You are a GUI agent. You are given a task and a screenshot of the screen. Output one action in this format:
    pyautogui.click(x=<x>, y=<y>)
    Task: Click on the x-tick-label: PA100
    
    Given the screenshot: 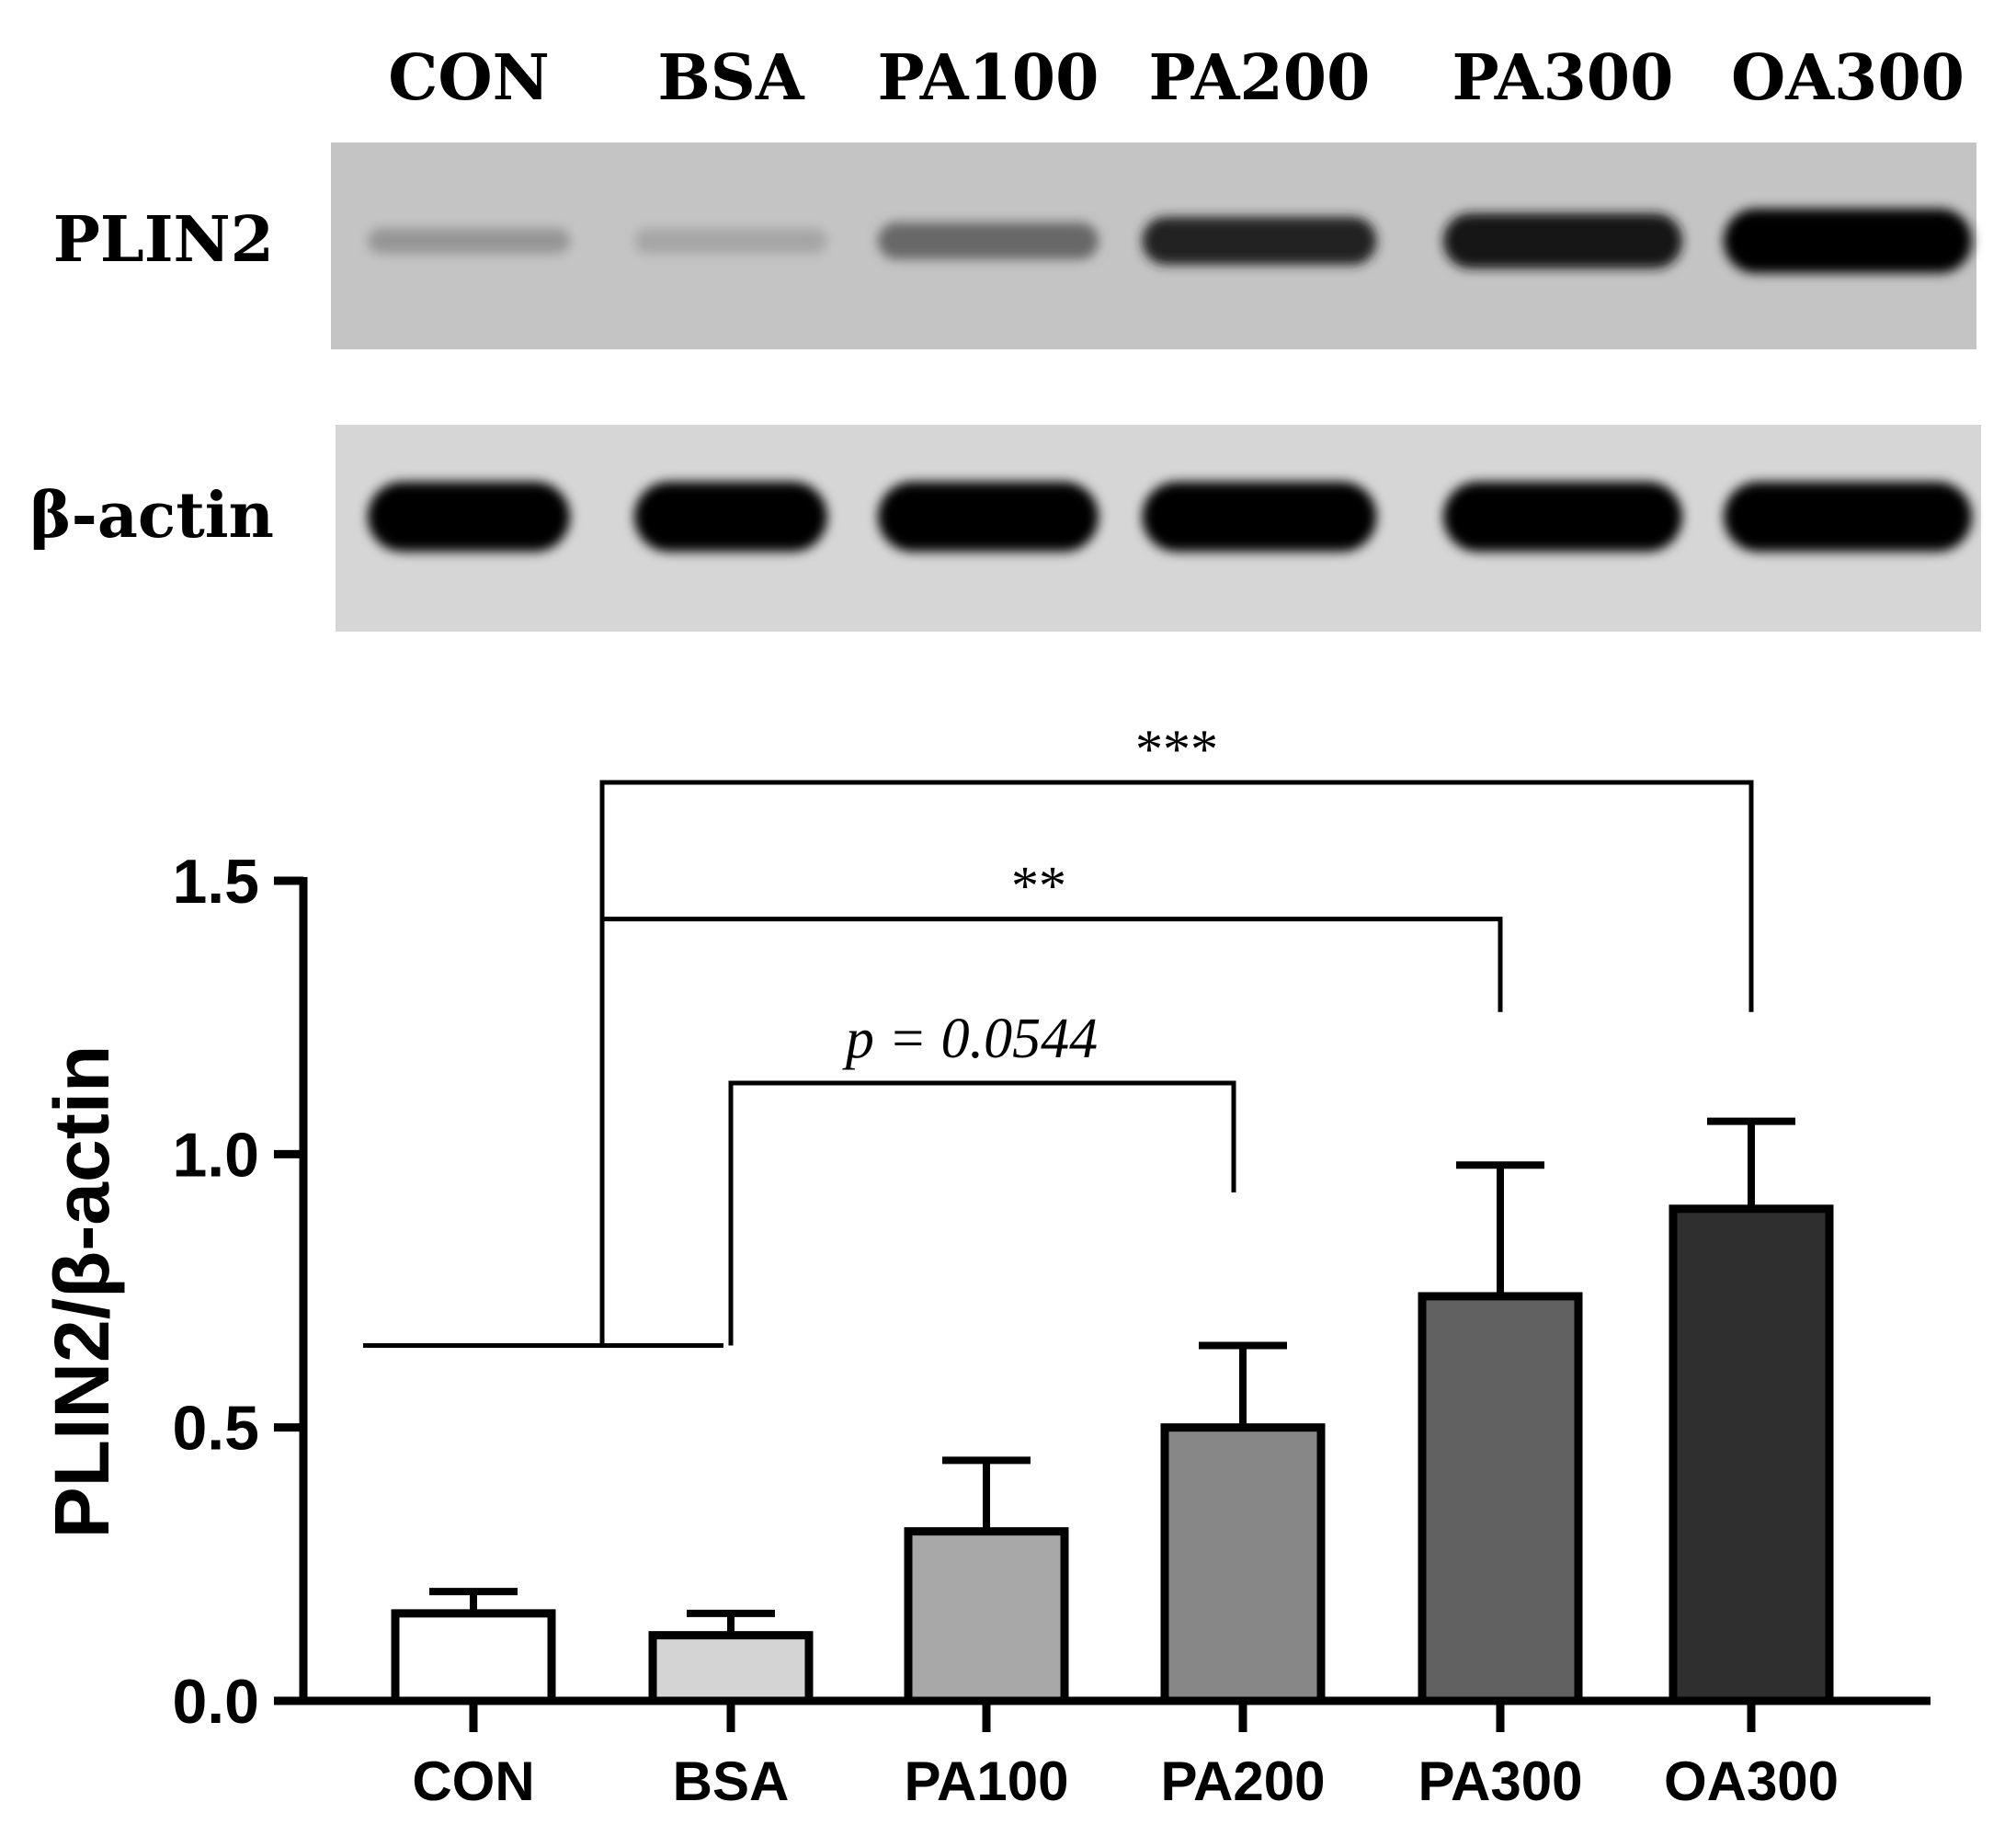 What is the action you would take?
    pyautogui.click(x=986, y=1781)
    